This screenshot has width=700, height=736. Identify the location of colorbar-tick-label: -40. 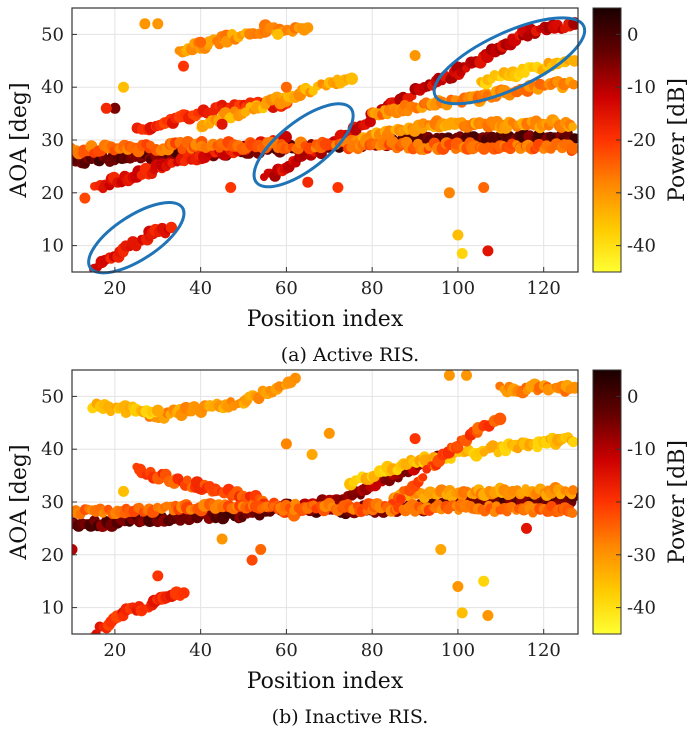
(641, 608).